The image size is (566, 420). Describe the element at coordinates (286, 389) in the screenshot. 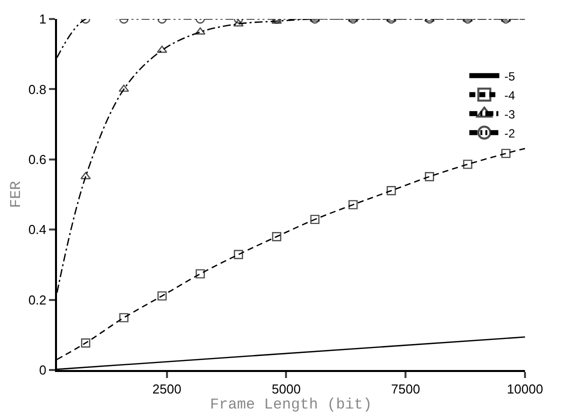

I see `x-tick-label: 5000` at that location.